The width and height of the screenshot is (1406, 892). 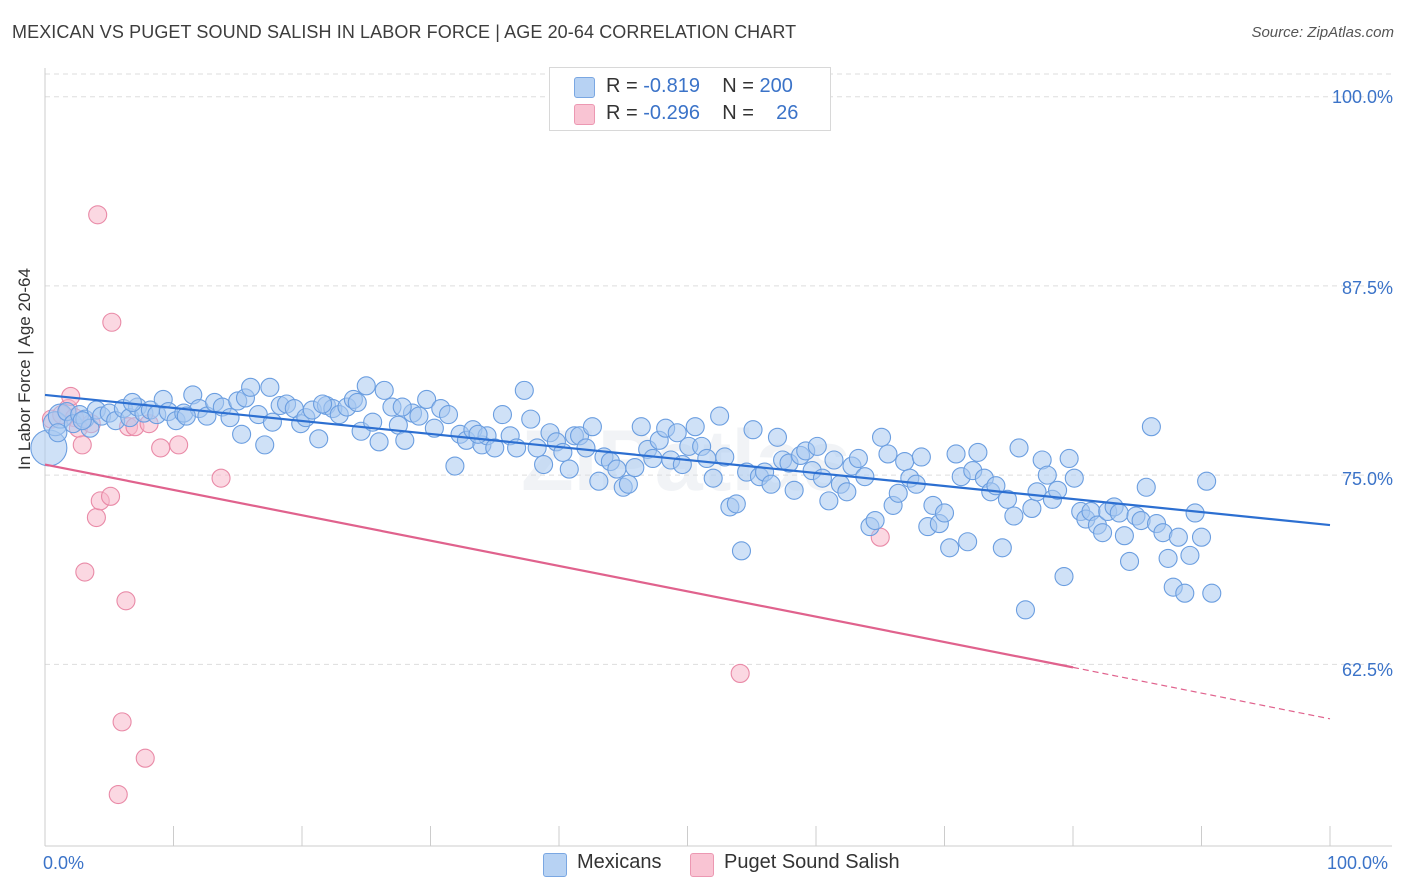 What do you see at coordinates (812, 862) in the screenshot?
I see `legend-series-label: Puget Sound Salish` at bounding box center [812, 862].